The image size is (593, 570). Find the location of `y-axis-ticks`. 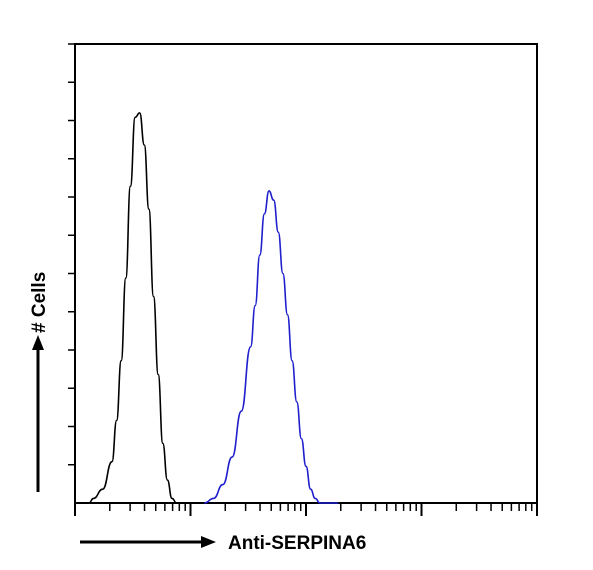

y-axis-ticks is located at coordinates (71, 254).